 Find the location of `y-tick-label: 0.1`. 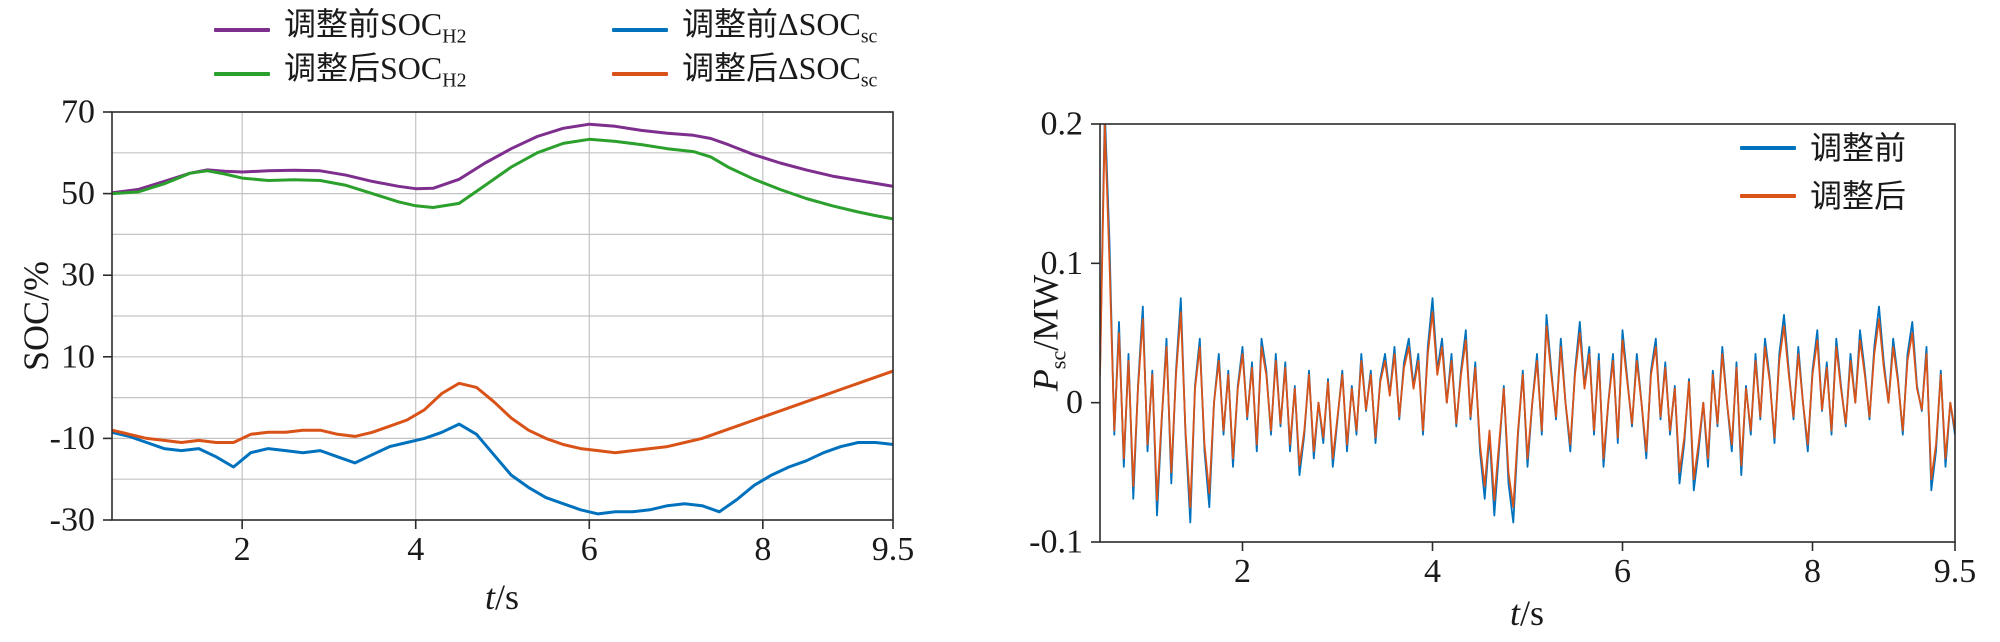

y-tick-label: 0.1 is located at coordinates (1062, 263).